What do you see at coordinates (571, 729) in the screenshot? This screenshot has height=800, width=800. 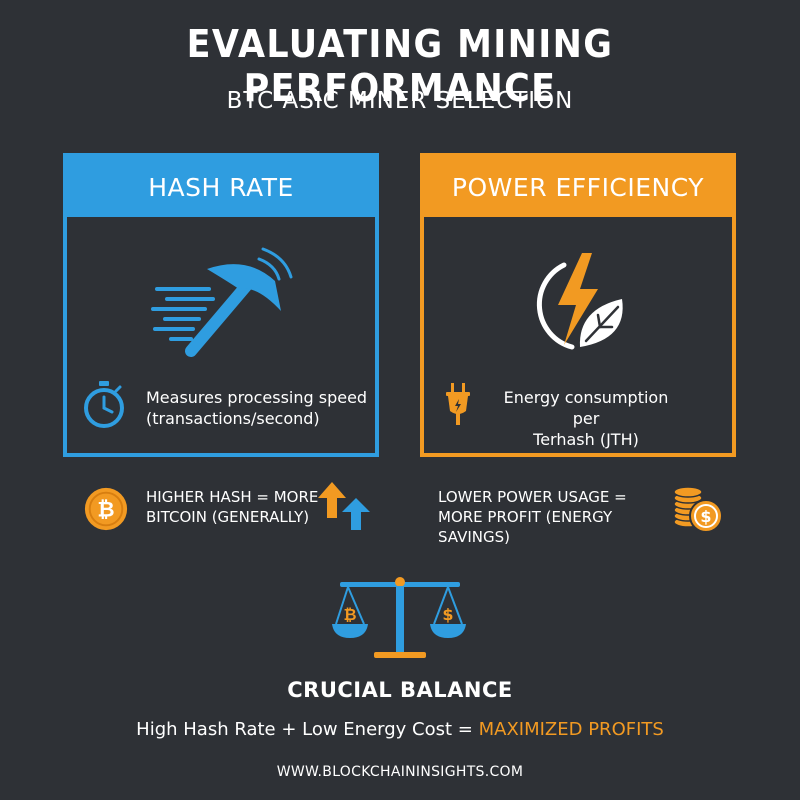 I see `balance-equation-highlight: MAXIMIZED PROFITS` at bounding box center [571, 729].